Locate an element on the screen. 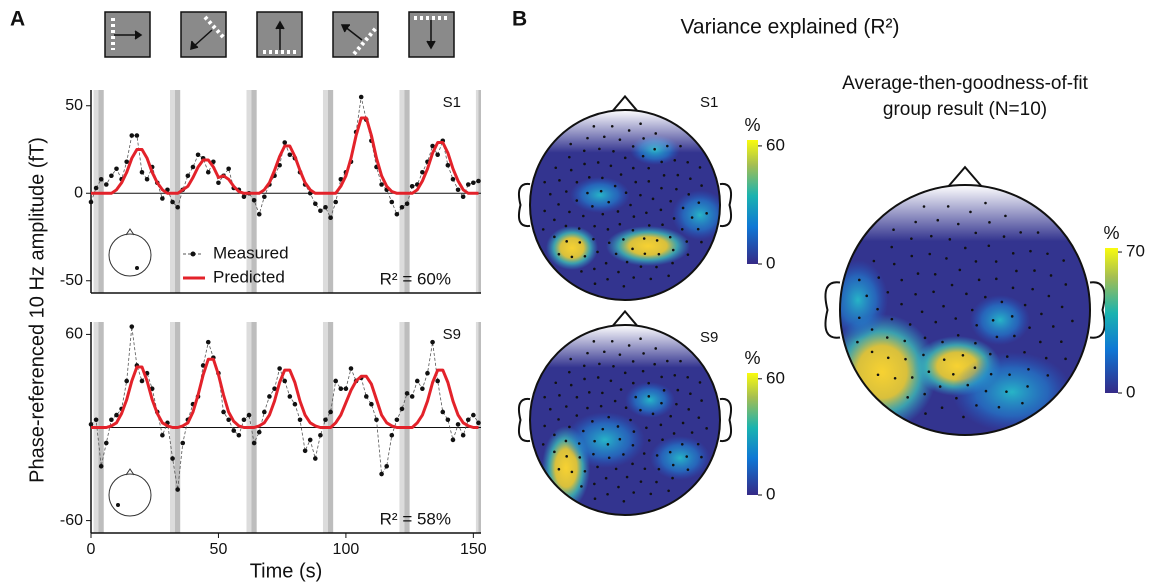 The width and height of the screenshot is (1171, 587). head-icon-sensor is located at coordinates (137, 268).